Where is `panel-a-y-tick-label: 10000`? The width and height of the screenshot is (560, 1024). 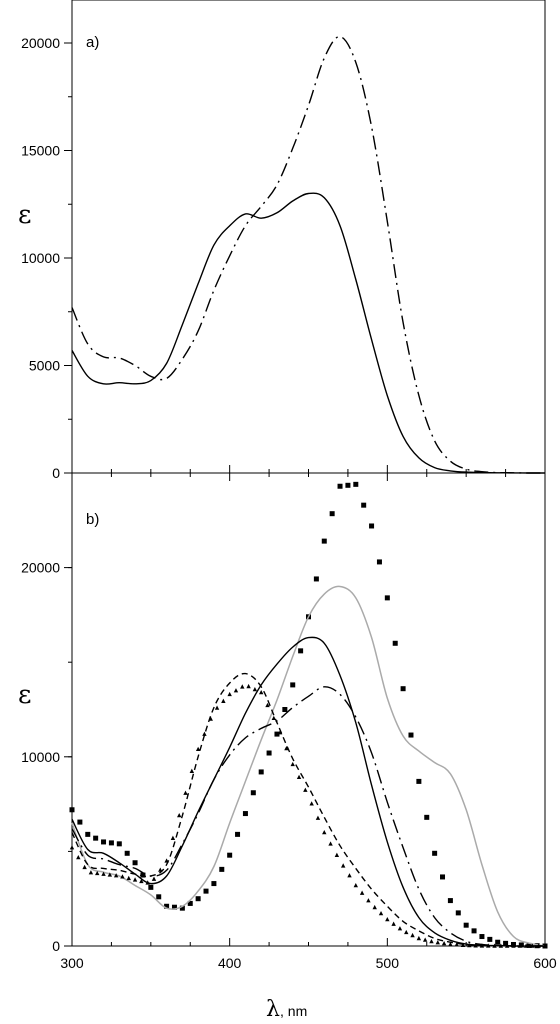 panel-a-y-tick-label: 10000 is located at coordinates (40, 258).